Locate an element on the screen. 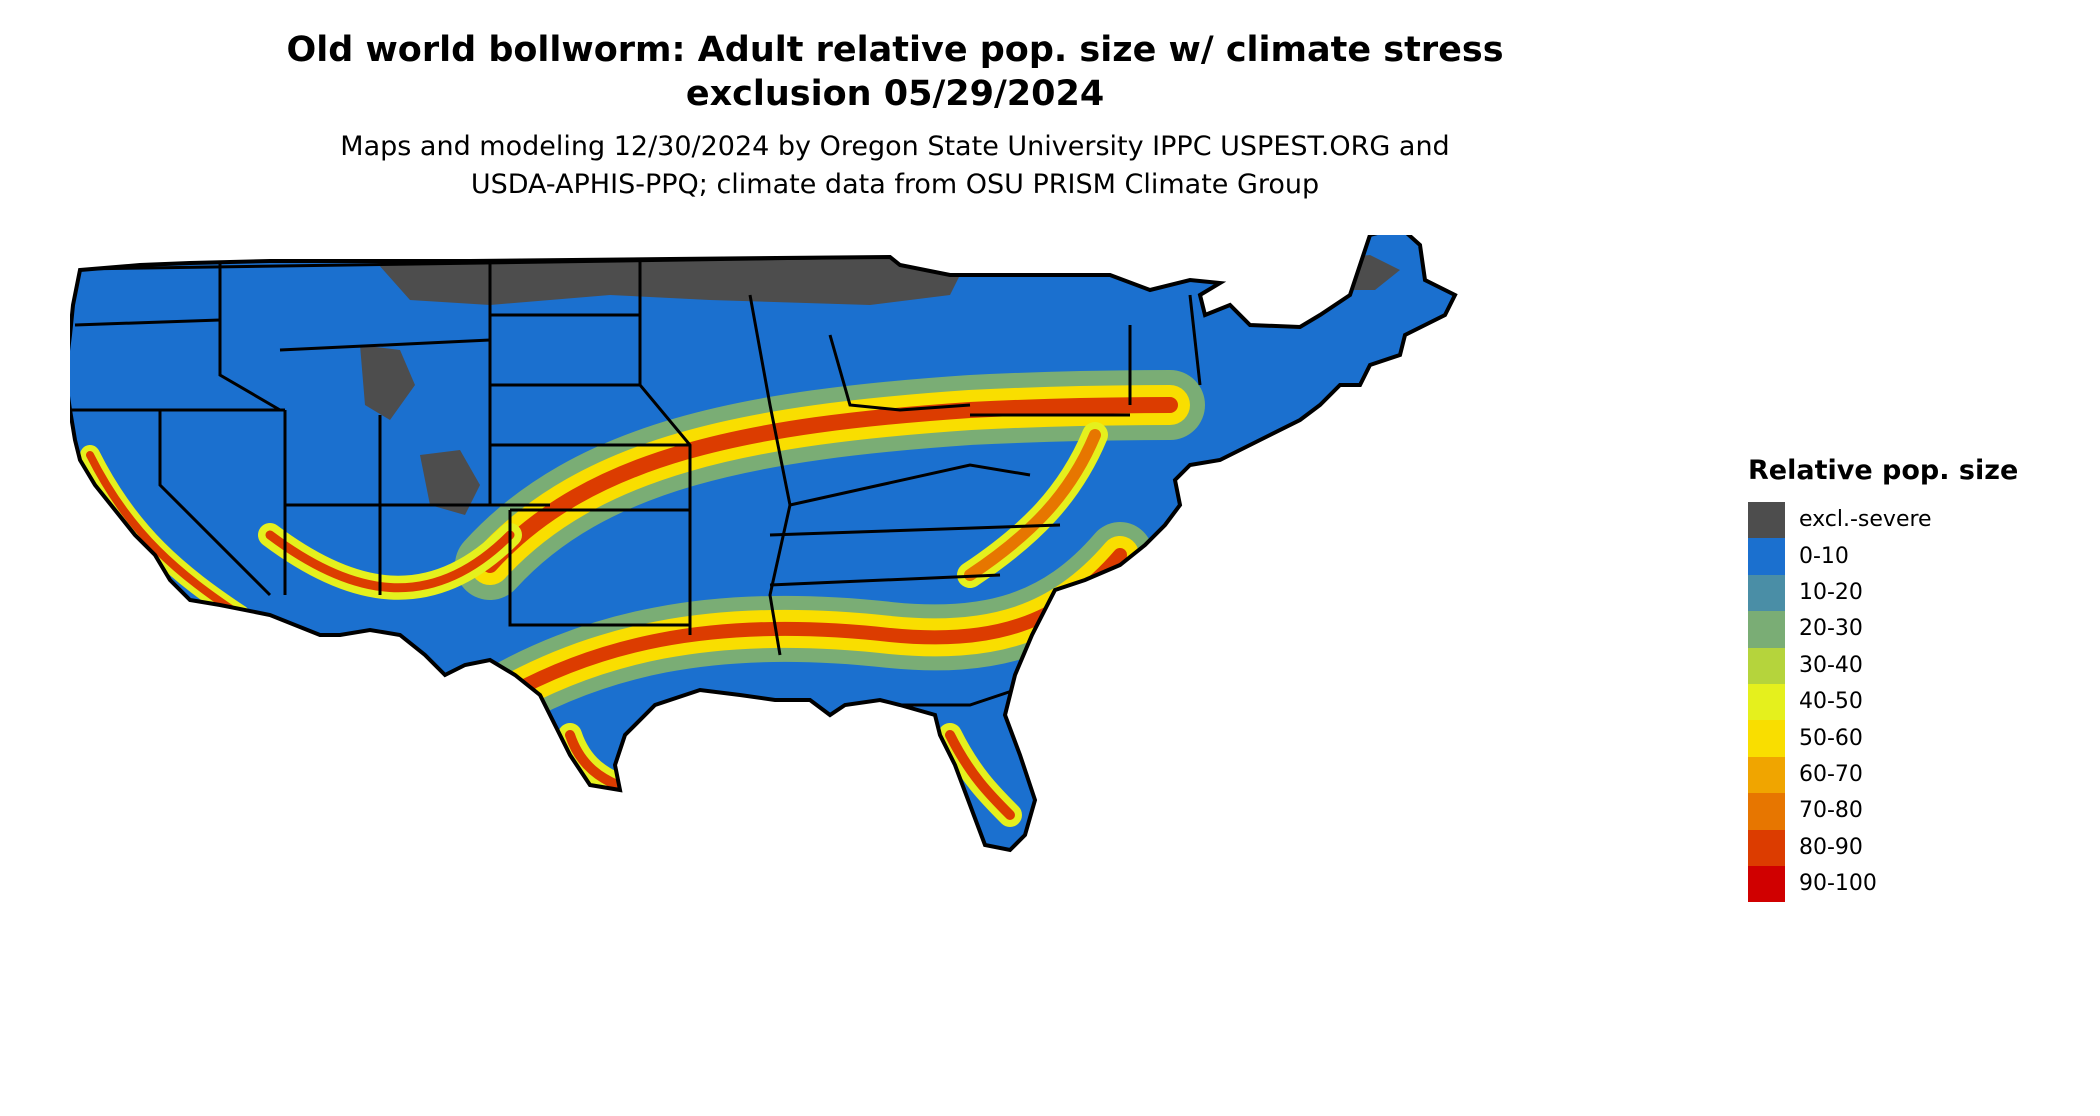  legend-label: 30-40 is located at coordinates (1831, 665).